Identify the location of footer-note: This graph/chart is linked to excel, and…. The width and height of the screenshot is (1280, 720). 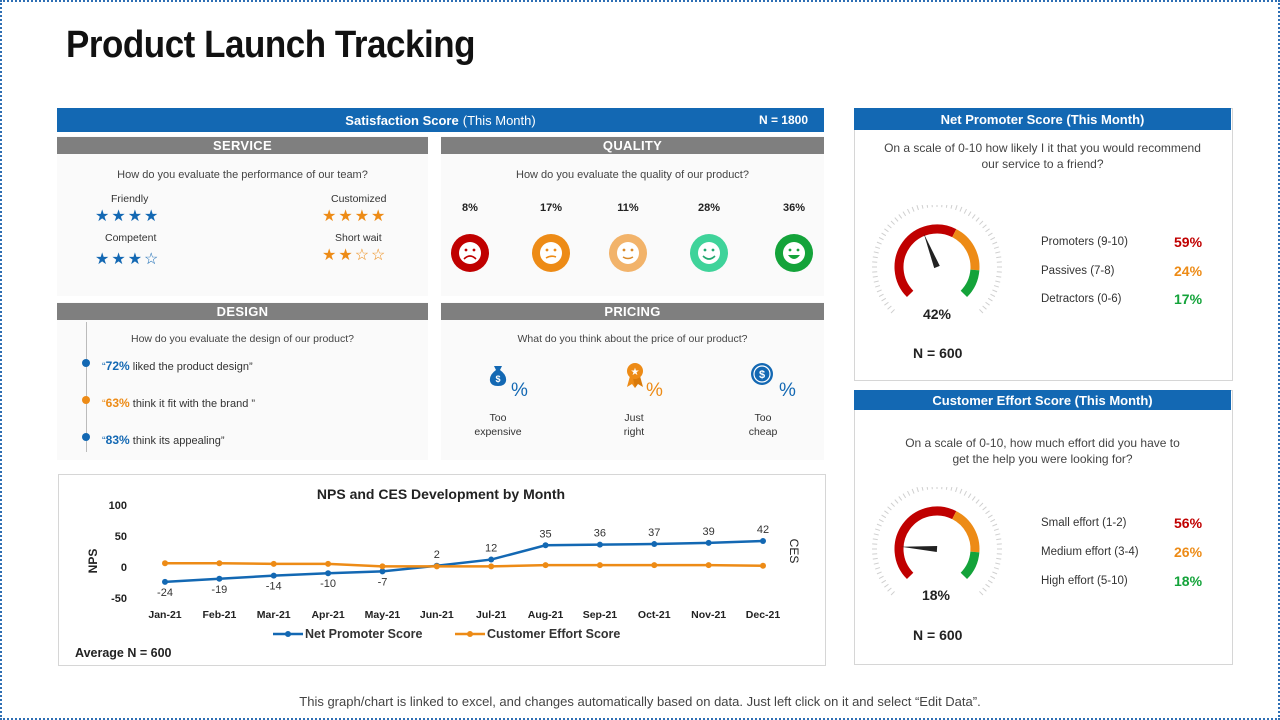
(640, 701).